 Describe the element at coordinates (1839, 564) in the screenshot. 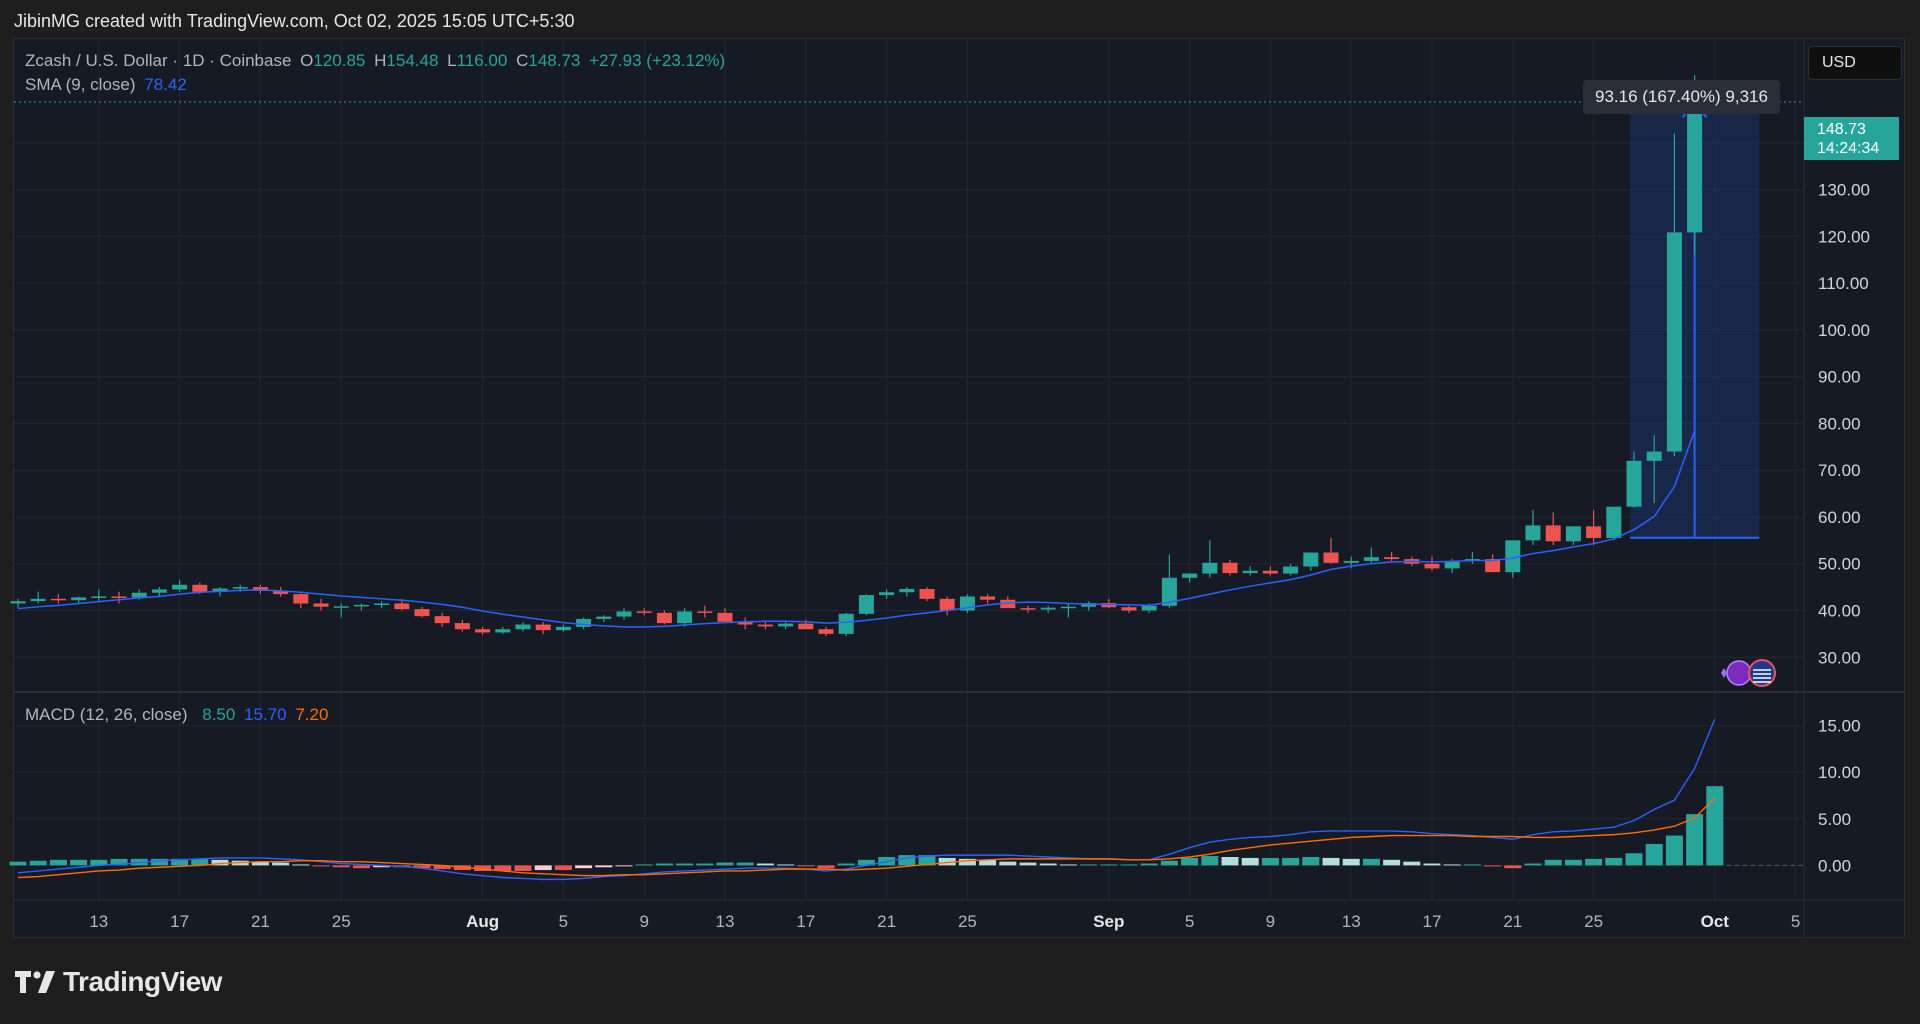

I see `price-axis-tick: 50.00` at that location.